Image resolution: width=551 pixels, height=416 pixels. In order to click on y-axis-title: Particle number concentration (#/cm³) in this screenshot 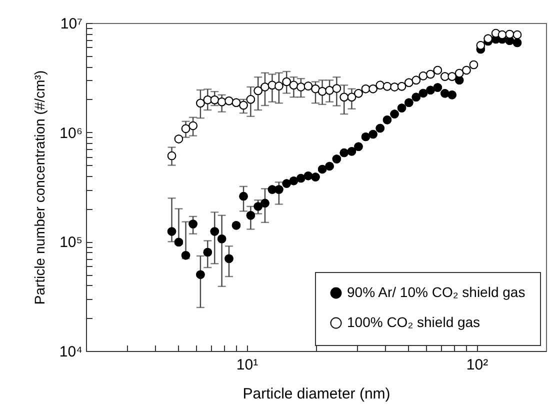, I will do `click(39, 187)`.